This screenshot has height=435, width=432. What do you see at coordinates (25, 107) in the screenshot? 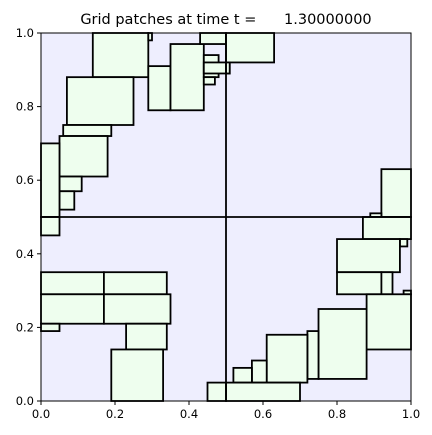
I see `y-tick-label: 0.8` at bounding box center [25, 107].